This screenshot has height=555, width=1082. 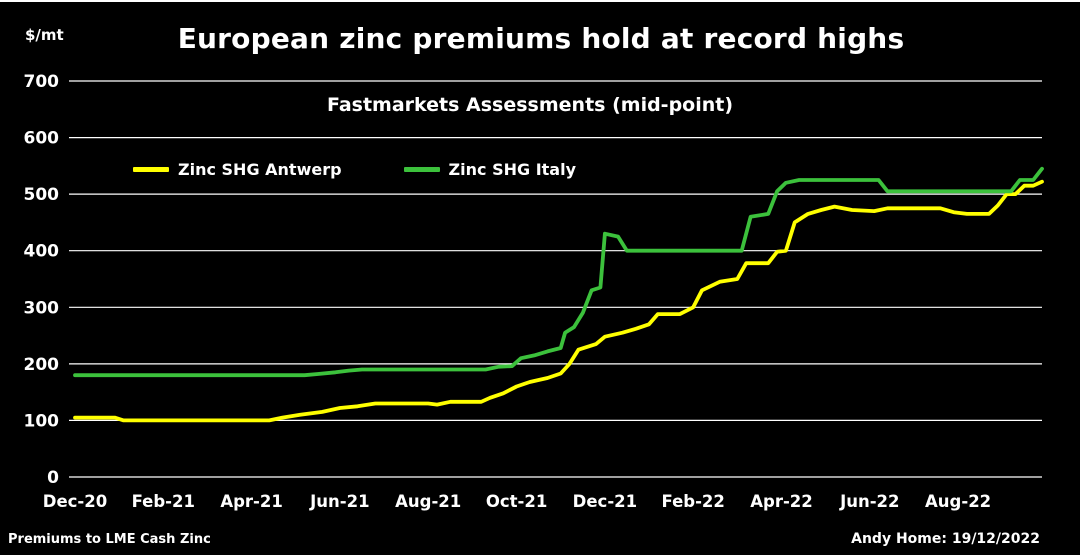 What do you see at coordinates (692, 501) in the screenshot?
I see `x-tick-label-Feb-22: Feb-22` at bounding box center [692, 501].